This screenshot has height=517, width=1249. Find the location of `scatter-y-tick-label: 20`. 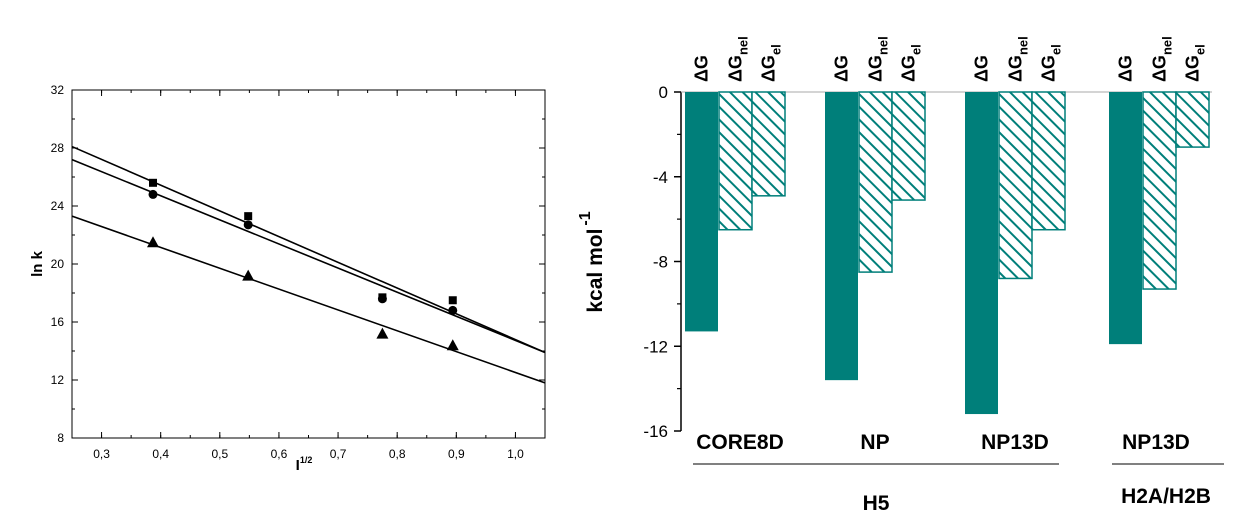

scatter-y-tick-label: 20 is located at coordinates (58, 264).